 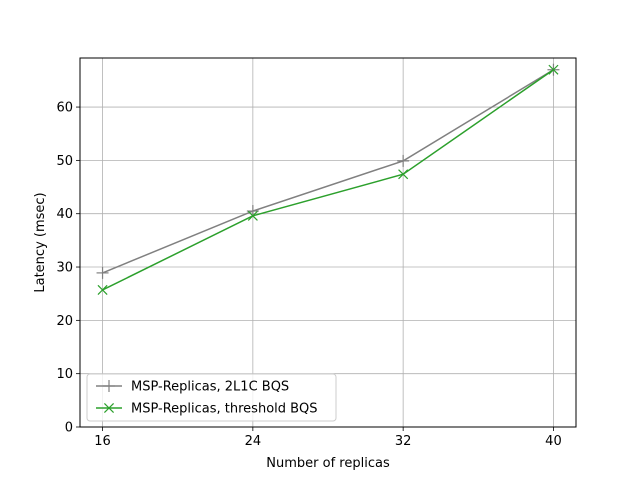 I want to click on y-axis-label: Latency (msec), so click(x=40, y=242).